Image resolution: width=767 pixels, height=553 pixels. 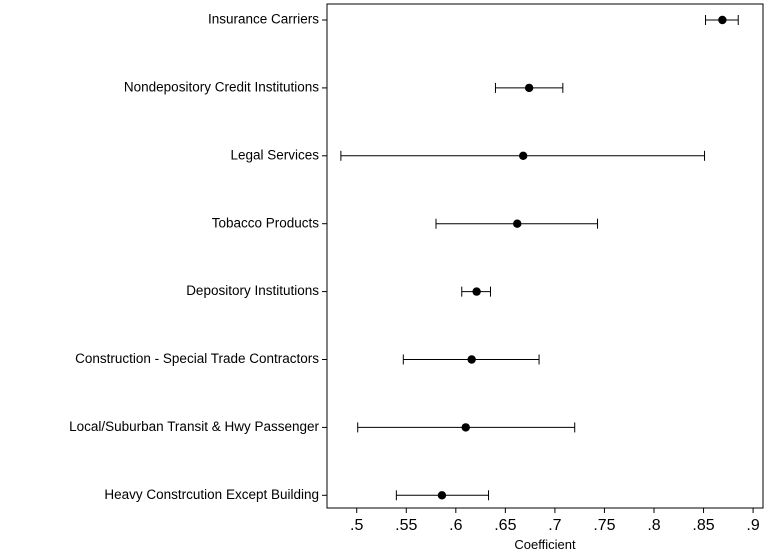 What do you see at coordinates (356, 525) in the screenshot?
I see `x-tick-label: .5` at bounding box center [356, 525].